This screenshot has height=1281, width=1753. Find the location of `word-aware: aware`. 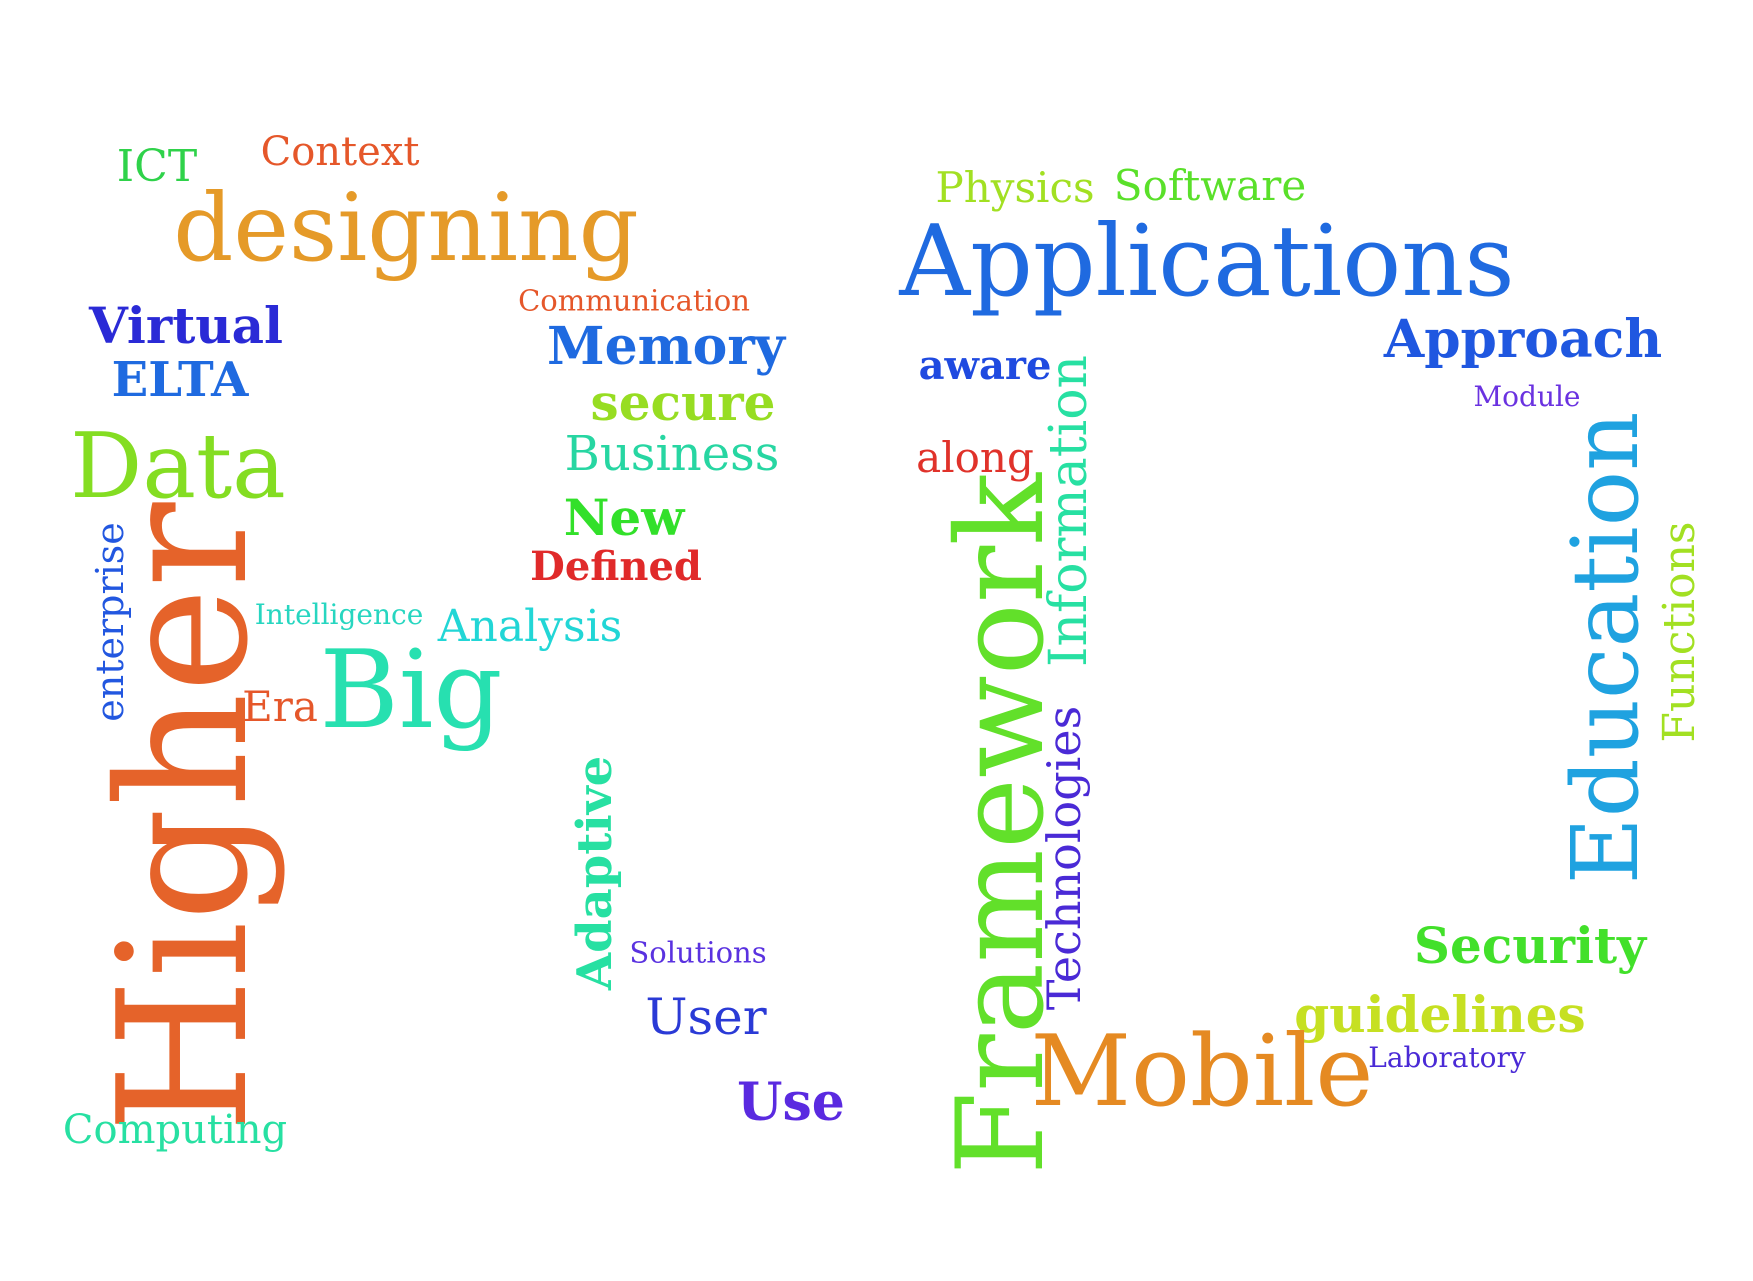

word-aware: aware is located at coordinates (985, 365).